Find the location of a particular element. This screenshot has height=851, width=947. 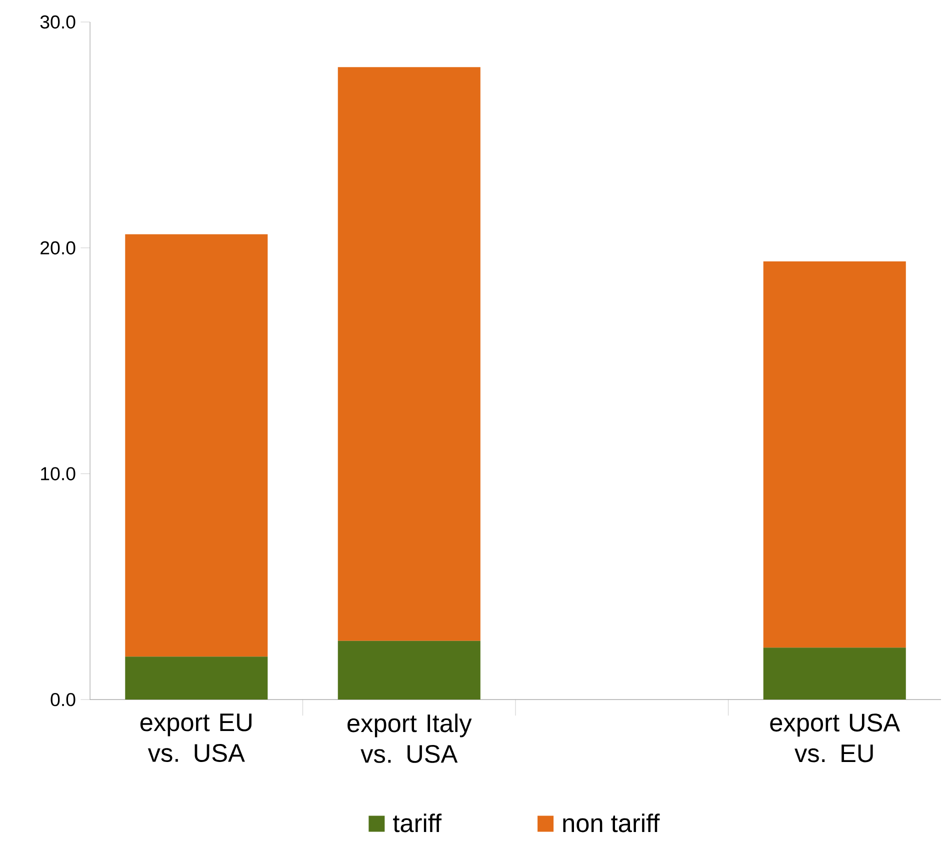

y-tick-label: 30.0 is located at coordinates (58, 22).